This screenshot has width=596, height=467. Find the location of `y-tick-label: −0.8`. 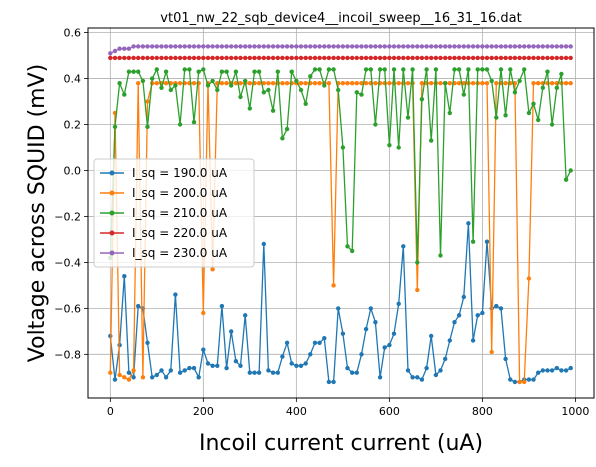

y-tick-label: −0.8 is located at coordinates (67, 354).